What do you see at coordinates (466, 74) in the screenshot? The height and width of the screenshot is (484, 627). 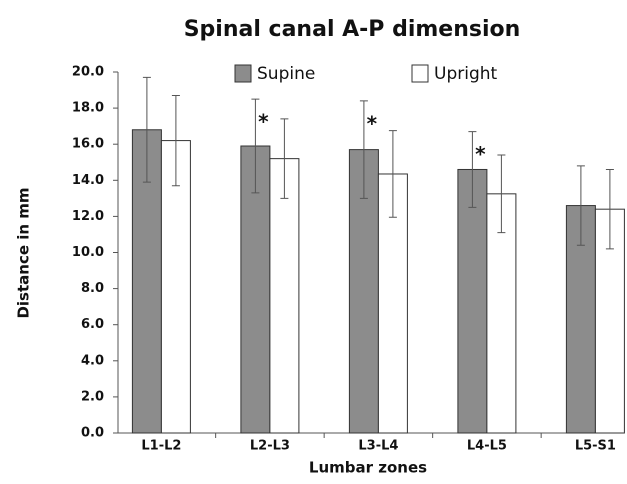 I see `legend-label: Upright` at bounding box center [466, 74].